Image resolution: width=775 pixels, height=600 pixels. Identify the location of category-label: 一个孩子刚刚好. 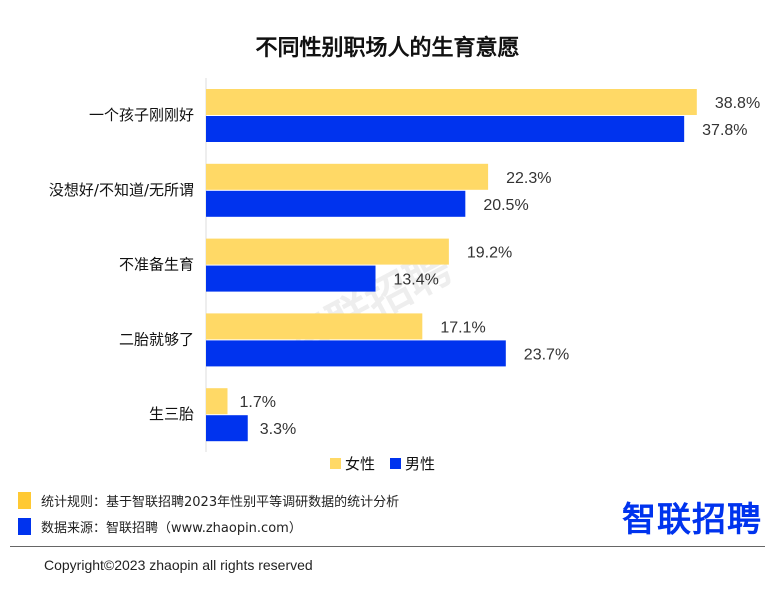
(141, 115).